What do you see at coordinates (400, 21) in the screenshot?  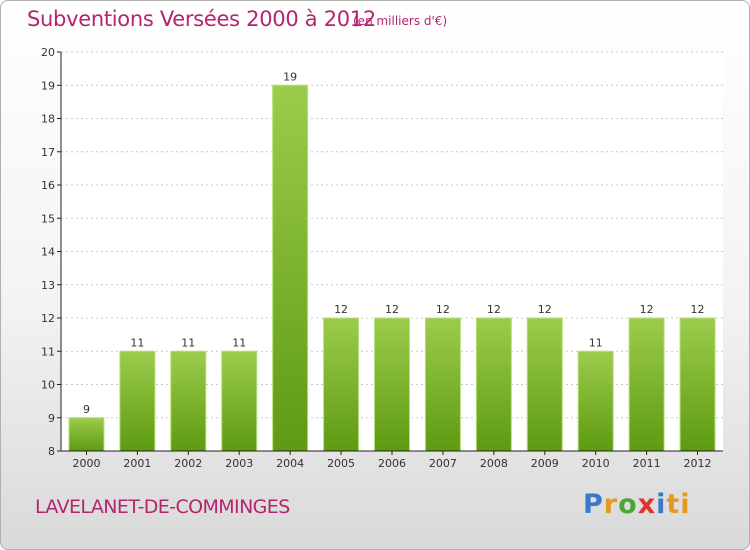 I see `chart-subtitle: (en milliers d'€)` at bounding box center [400, 21].